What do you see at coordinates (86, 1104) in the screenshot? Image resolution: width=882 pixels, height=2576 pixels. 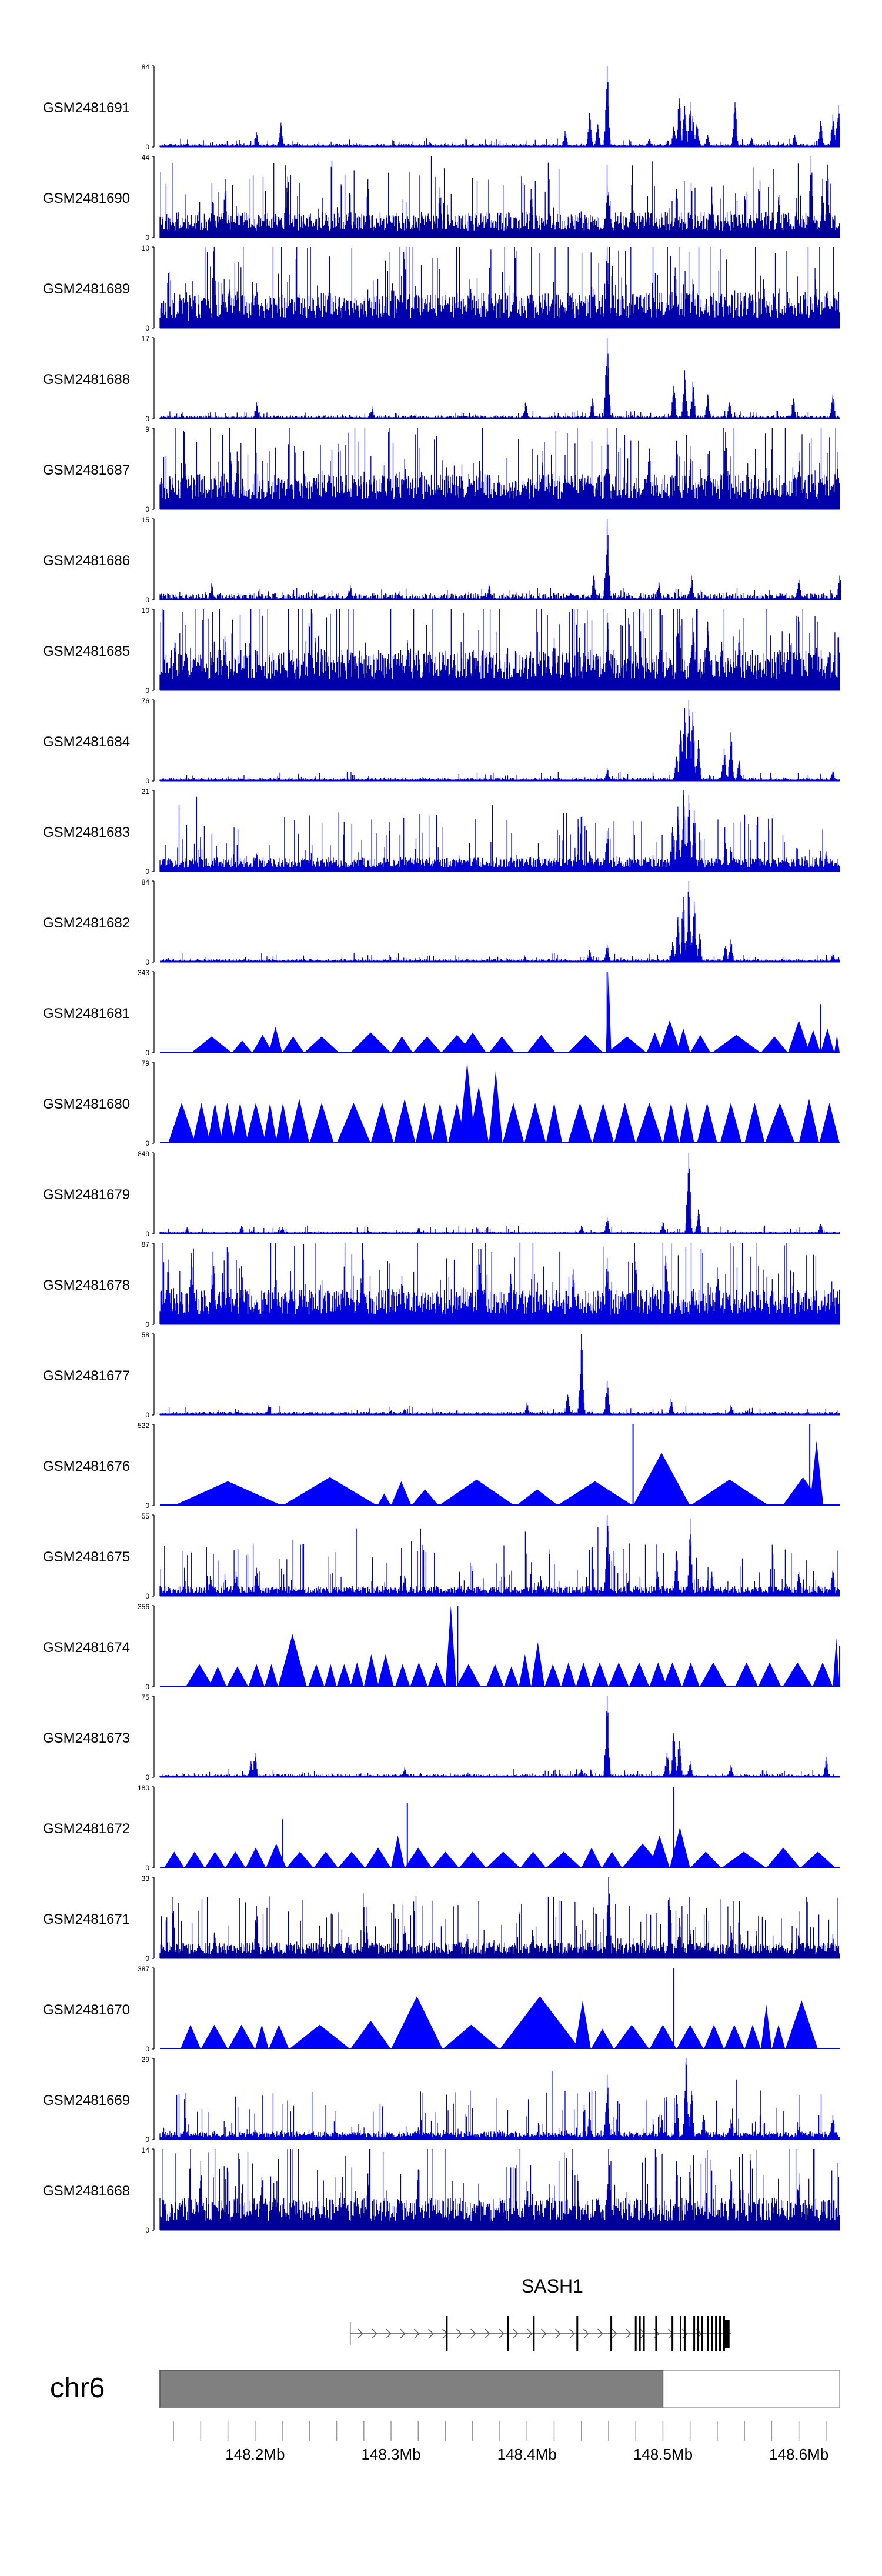 I see `track-label: GSM2481680` at bounding box center [86, 1104].